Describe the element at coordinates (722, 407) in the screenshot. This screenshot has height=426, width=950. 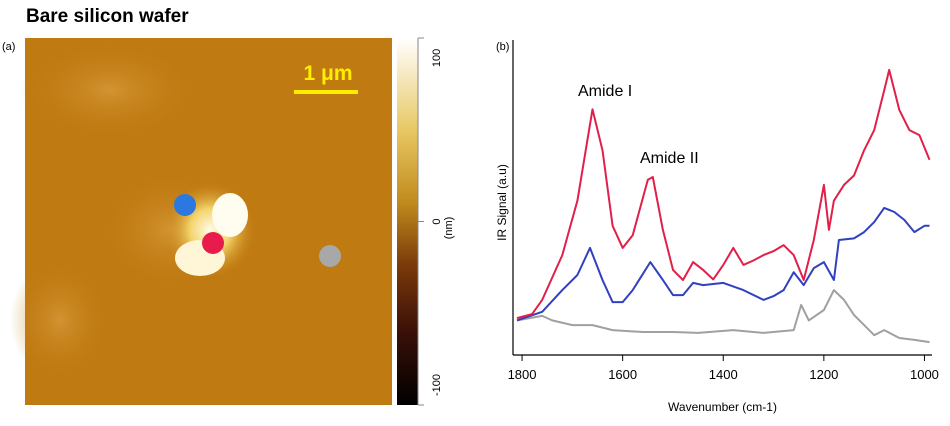
I see `x-axis-label: Wavenumber (cm-1)` at that location.